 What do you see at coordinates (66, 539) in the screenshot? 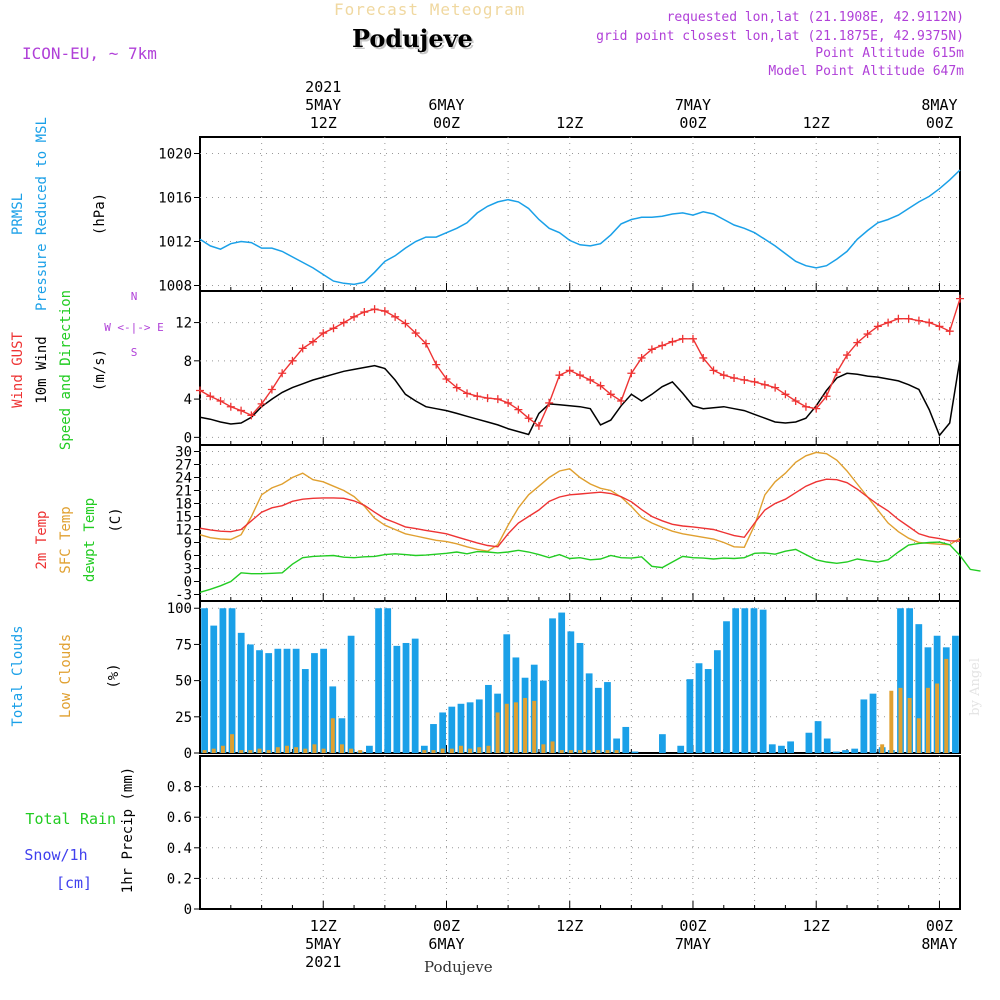
I see `sfc-temp-label: SFC Temp` at bounding box center [66, 539].